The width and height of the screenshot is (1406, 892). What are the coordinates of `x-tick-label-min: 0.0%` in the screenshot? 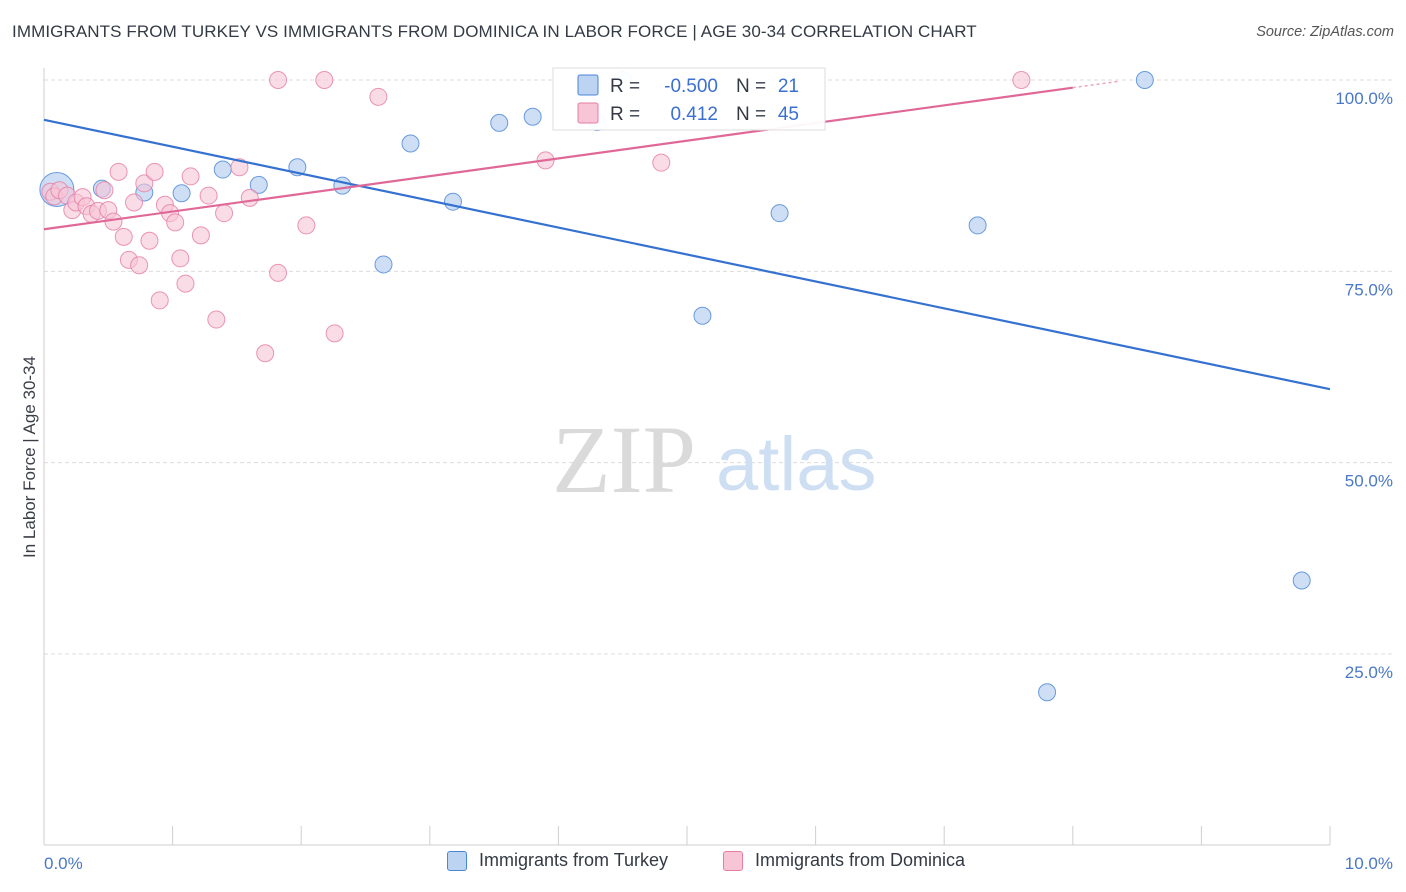 It's located at (63, 863).